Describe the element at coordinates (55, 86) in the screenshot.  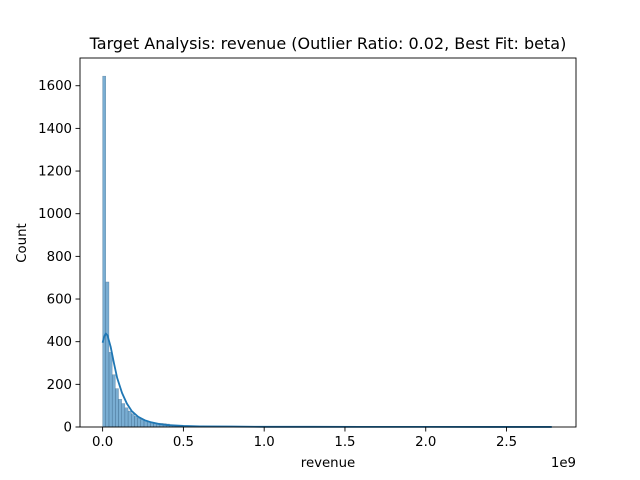
I see `y-tick-label: 1600` at that location.